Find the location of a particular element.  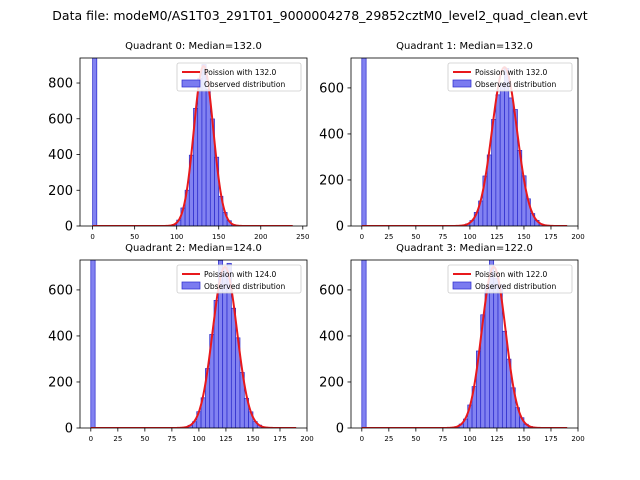

subplot-title: Quadrant 1: Median=132.0 is located at coordinates (464, 46).